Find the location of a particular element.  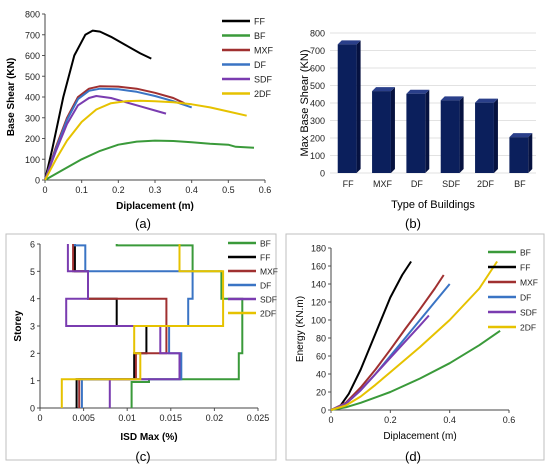

y-axis-title: Max Base Shear (KN) is located at coordinates (305, 103).